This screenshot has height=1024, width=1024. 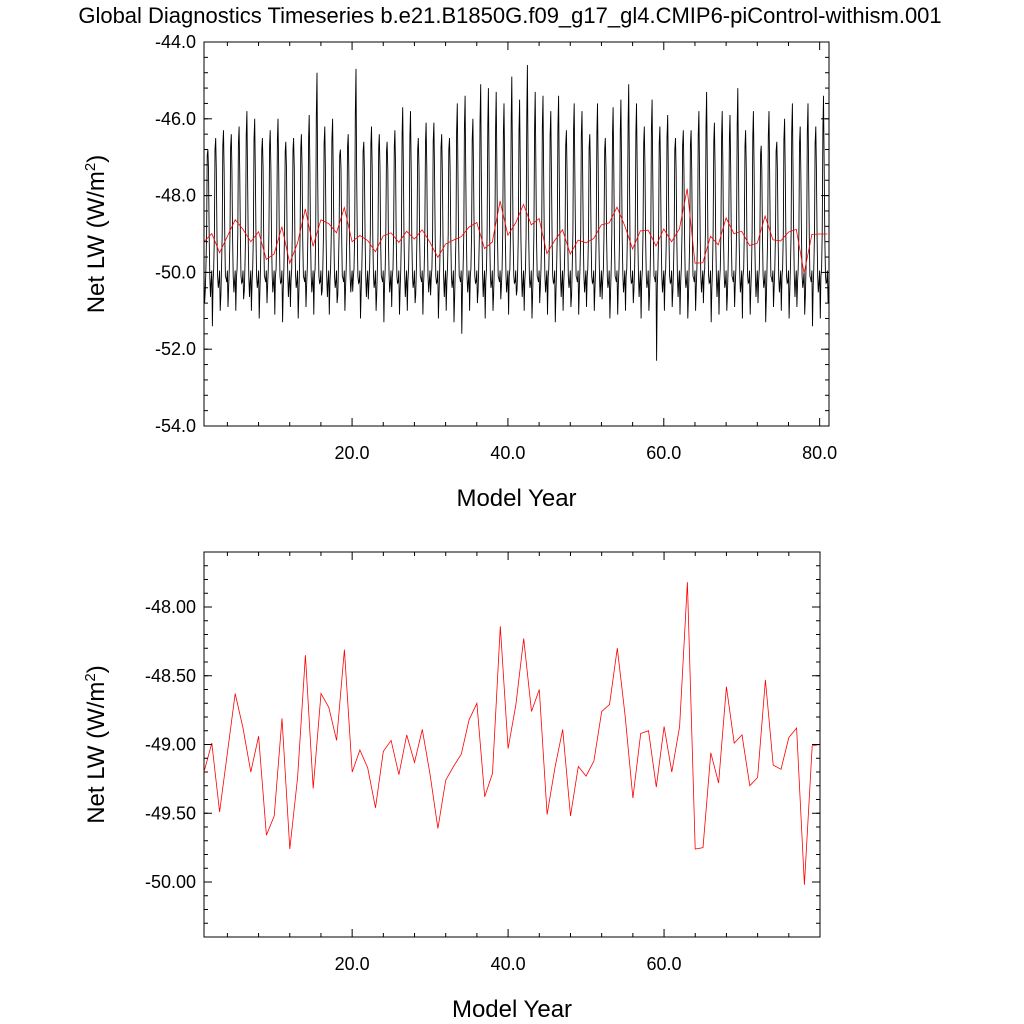 I want to click on y-tick-label: -49.00, so click(x=170, y=745).